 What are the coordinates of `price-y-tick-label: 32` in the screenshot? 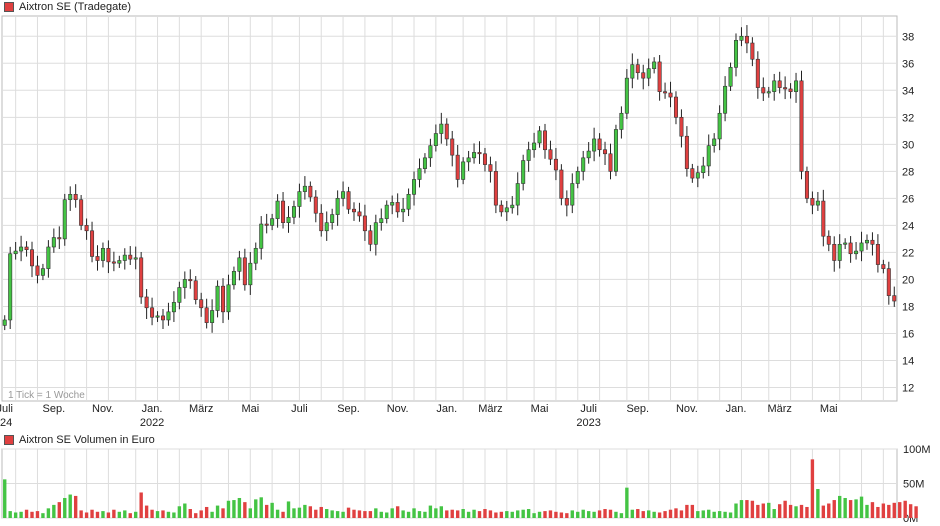 It's located at (908, 118).